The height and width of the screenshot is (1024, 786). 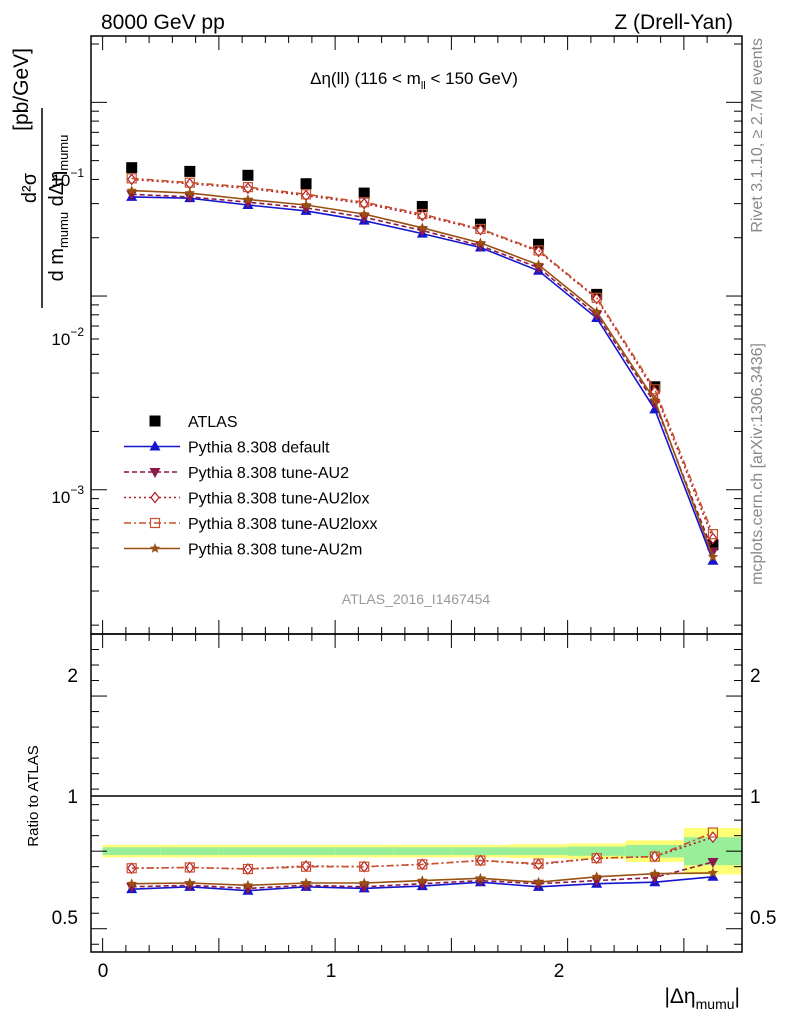 What do you see at coordinates (155, 473) in the screenshot?
I see `legend-marker-au2` at bounding box center [155, 473].